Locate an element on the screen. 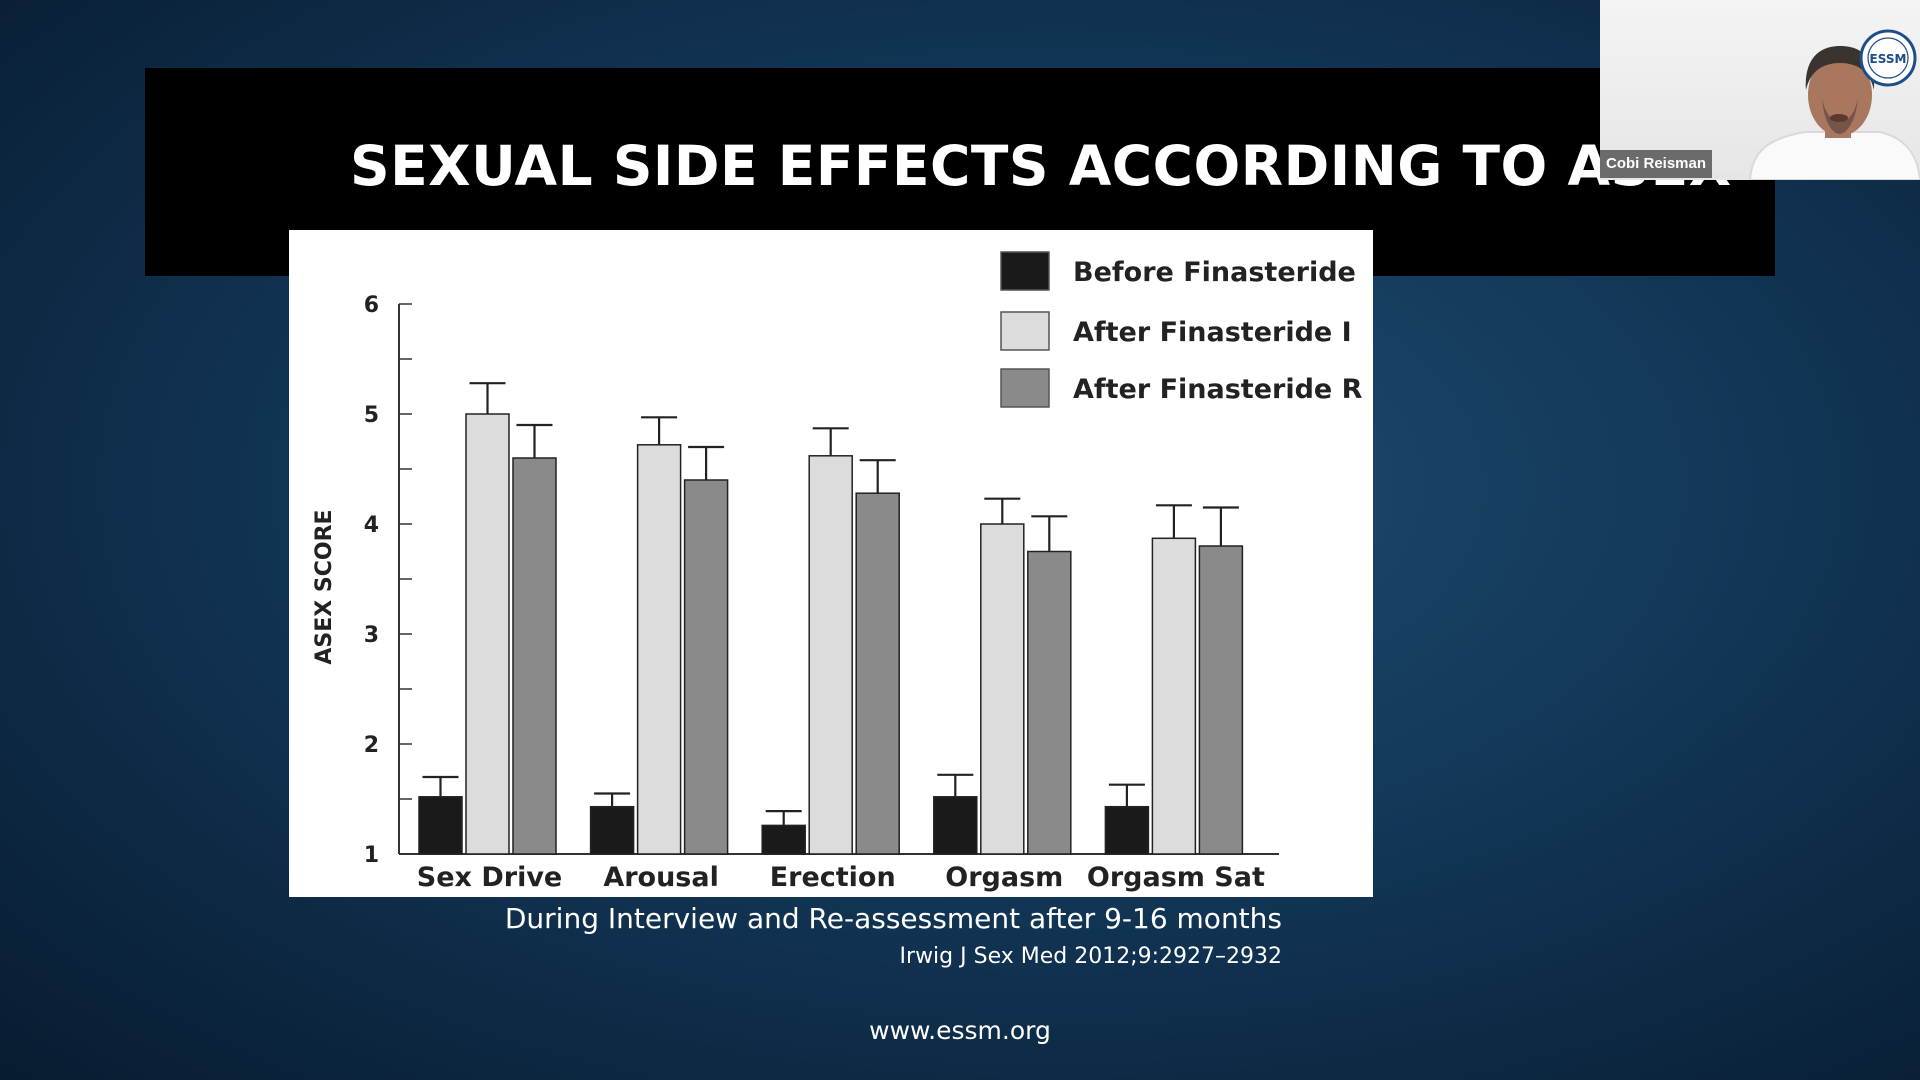 The width and height of the screenshot is (1920, 1080). y-tick-label: 4 is located at coordinates (371, 525).